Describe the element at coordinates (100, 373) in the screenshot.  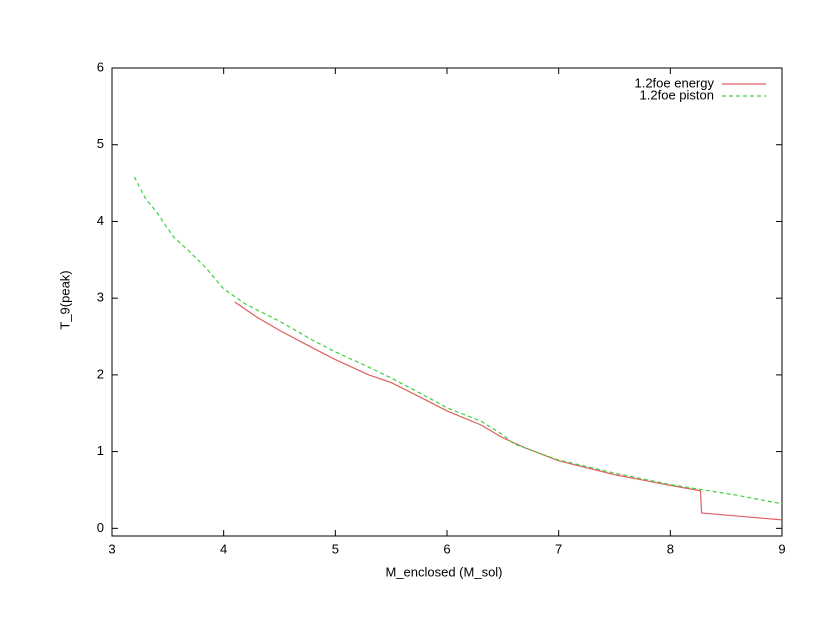
I see `y-tick-label: 2` at that location.